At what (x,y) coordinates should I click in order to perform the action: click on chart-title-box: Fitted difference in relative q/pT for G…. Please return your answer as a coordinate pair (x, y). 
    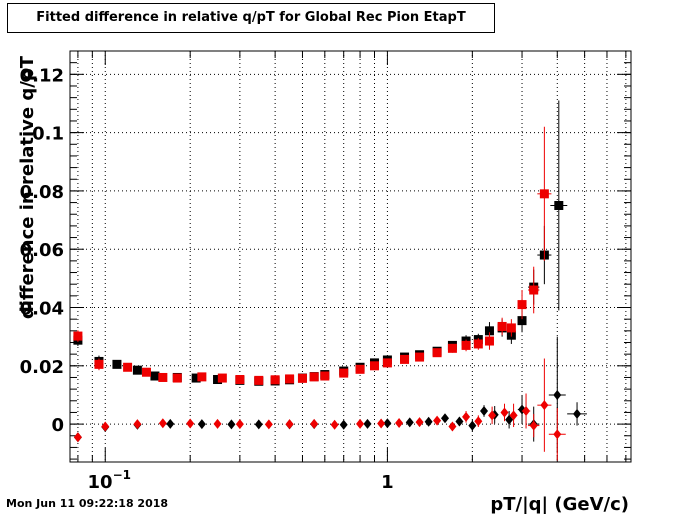
    Looking at the image, I should click on (251, 18).